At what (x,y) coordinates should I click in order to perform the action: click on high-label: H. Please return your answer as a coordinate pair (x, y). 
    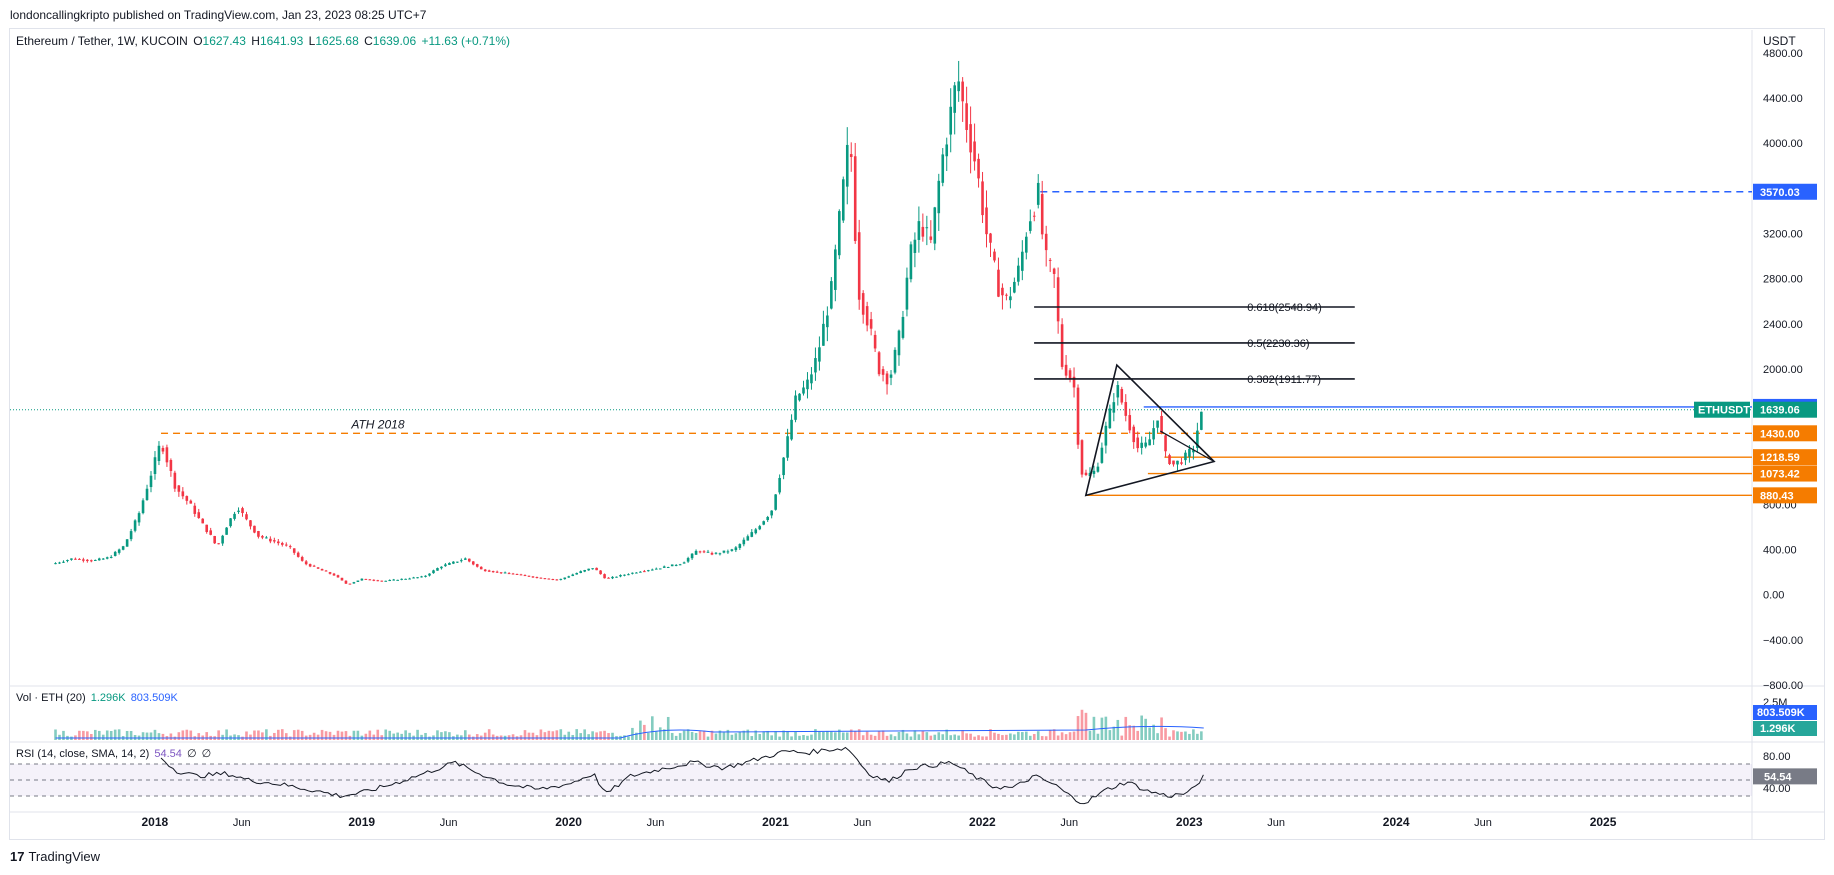
    Looking at the image, I should click on (255, 41).